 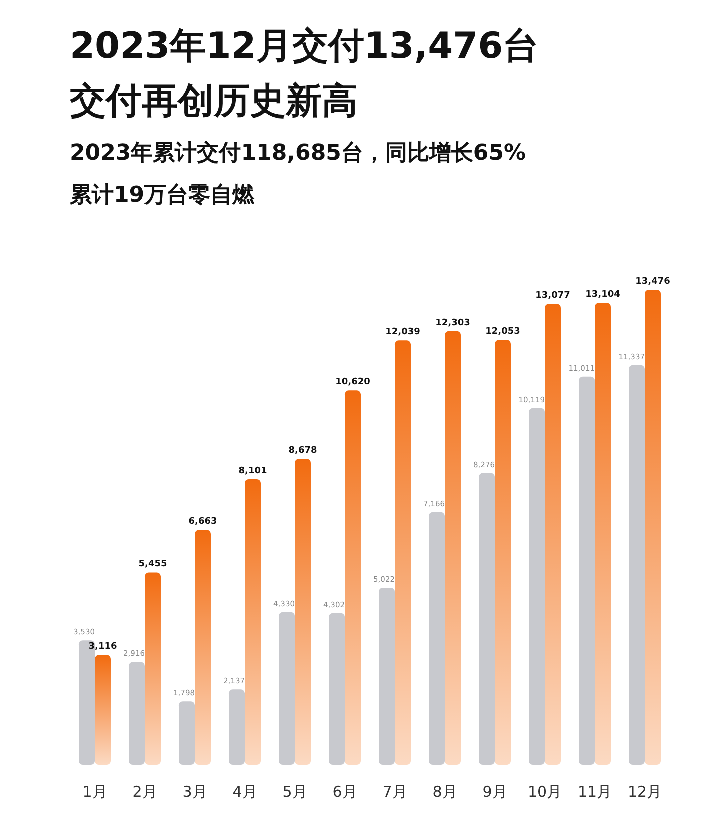 What do you see at coordinates (245, 792) in the screenshot?
I see `x-tick-label: 4月` at bounding box center [245, 792].